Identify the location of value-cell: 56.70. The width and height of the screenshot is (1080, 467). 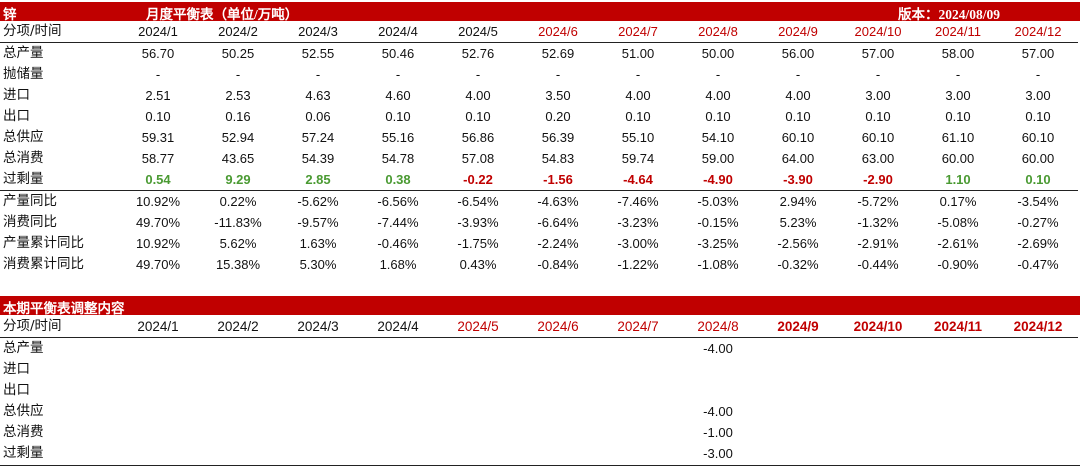
(158, 53).